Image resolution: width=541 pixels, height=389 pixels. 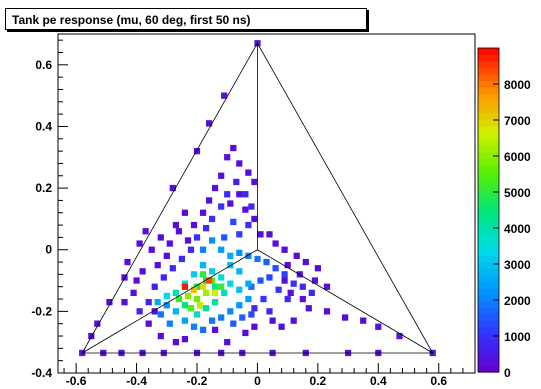 I want to click on colorbar-tick-label: 2000, so click(x=517, y=301).